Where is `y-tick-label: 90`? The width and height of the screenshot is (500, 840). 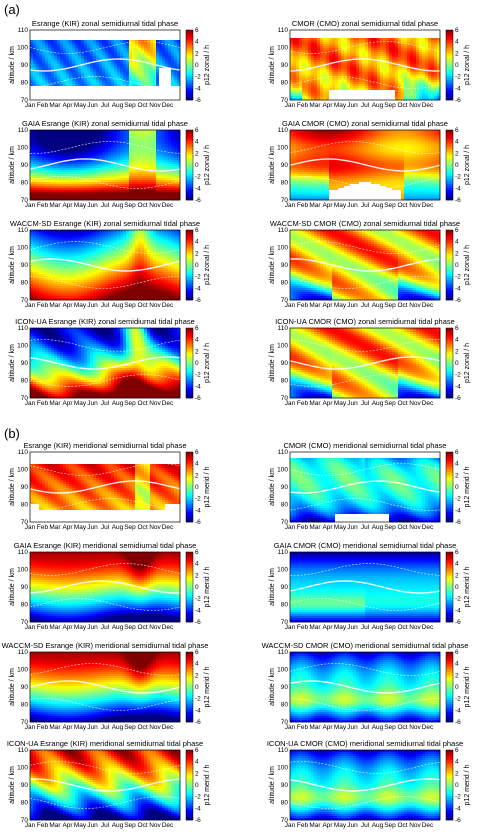
y-tick-label: 90 is located at coordinates (25, 65).